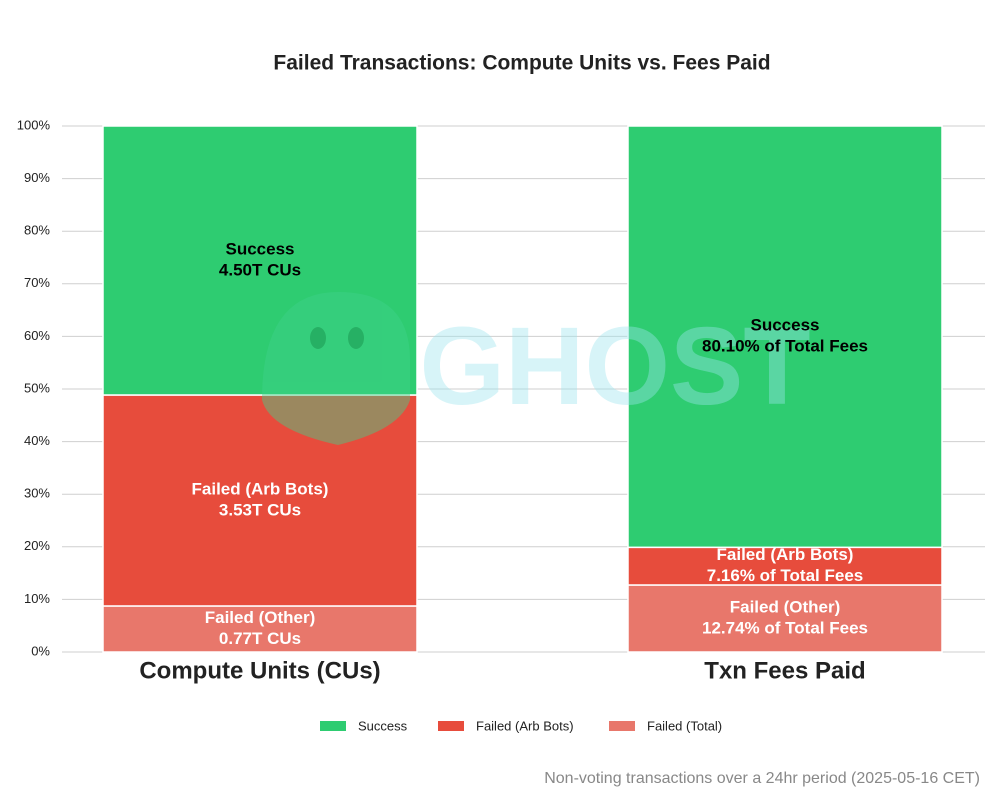  What do you see at coordinates (259, 670) in the screenshot?
I see `x-tick-label: Compute Units (CUs)` at bounding box center [259, 670].